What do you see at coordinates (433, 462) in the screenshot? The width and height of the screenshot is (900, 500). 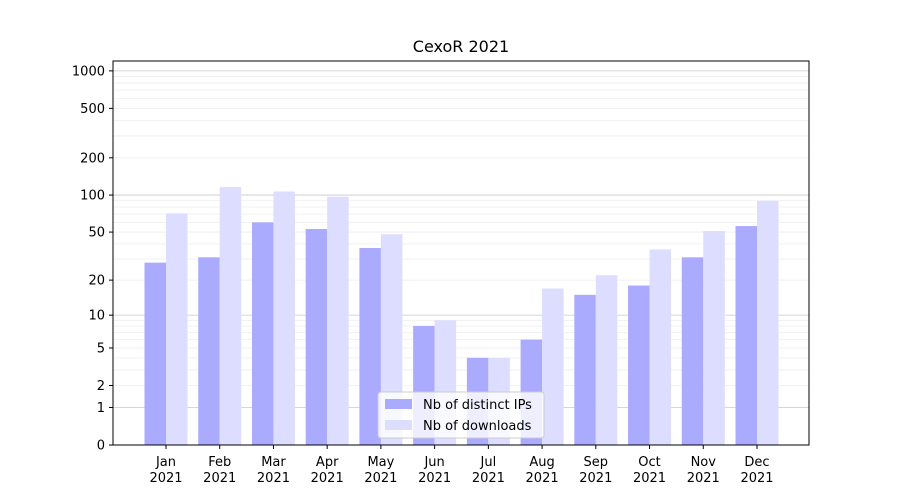 I see `x-tick-label-month: Jun` at bounding box center [433, 462].